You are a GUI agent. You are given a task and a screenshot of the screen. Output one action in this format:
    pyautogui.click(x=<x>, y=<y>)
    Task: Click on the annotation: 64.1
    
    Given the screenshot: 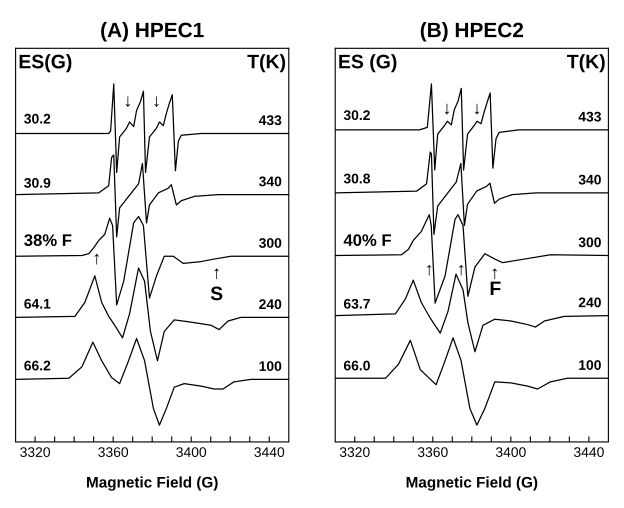 What is the action you would take?
    pyautogui.click(x=37, y=303)
    